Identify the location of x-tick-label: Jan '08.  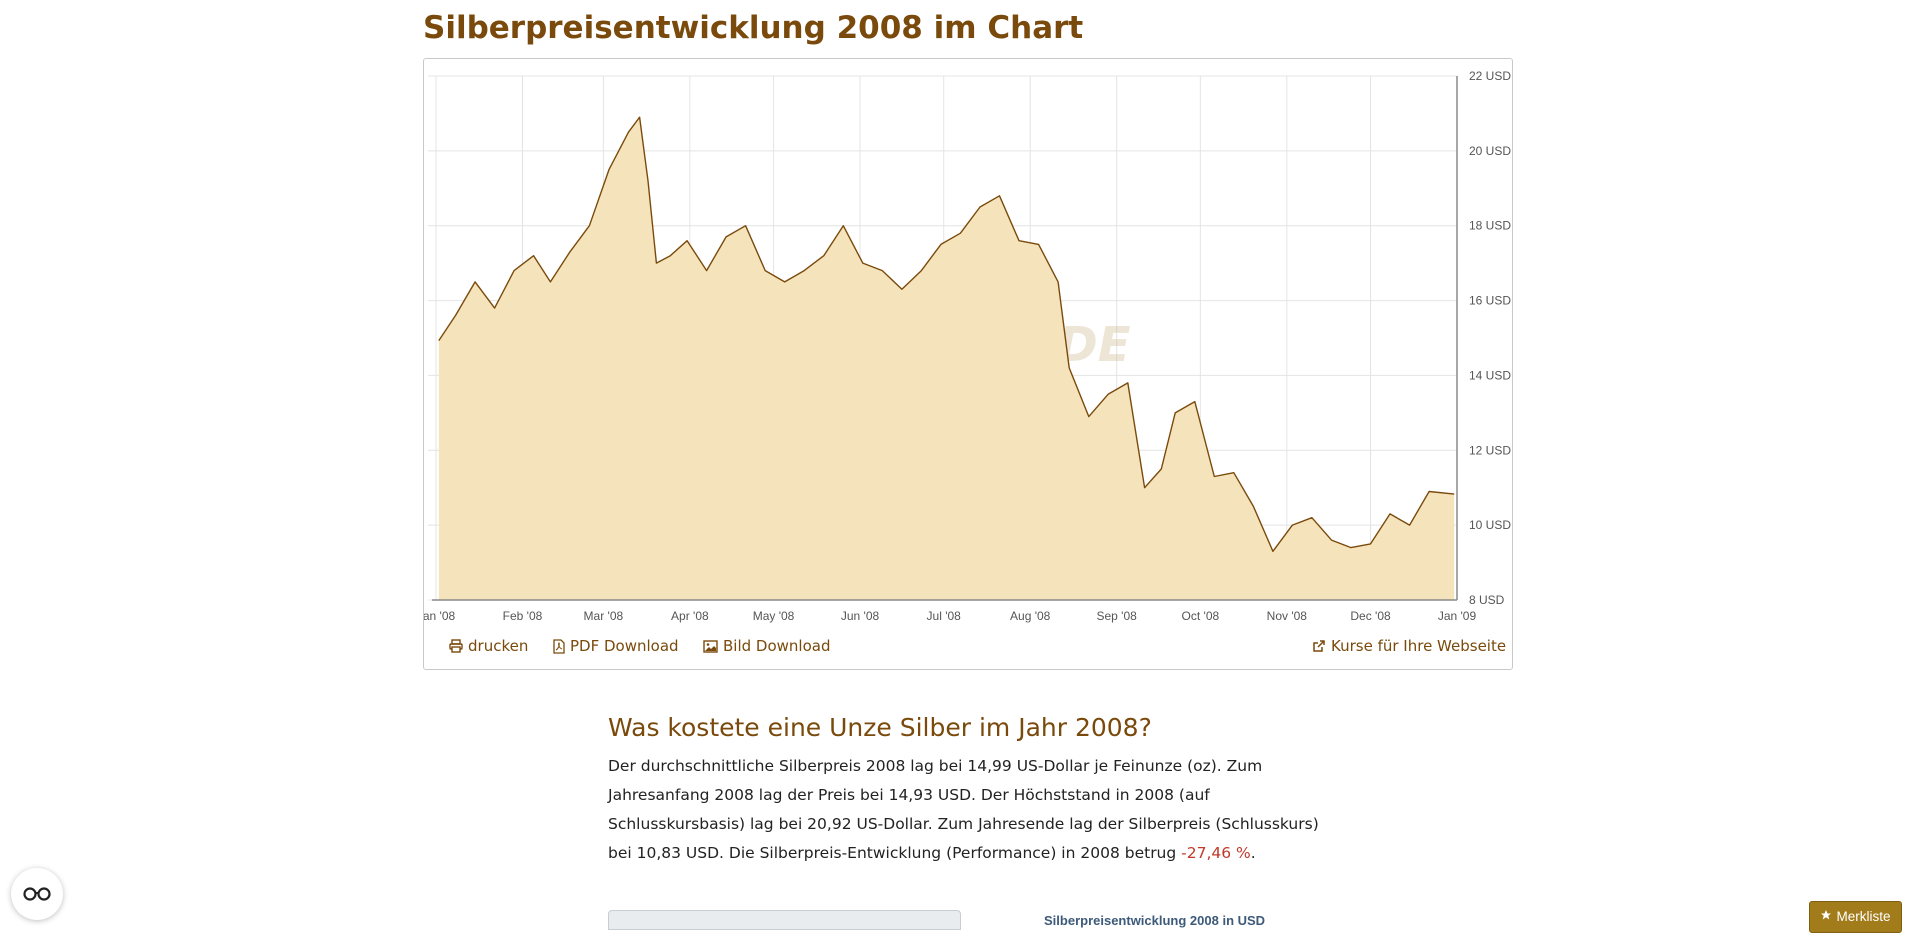
(439, 616).